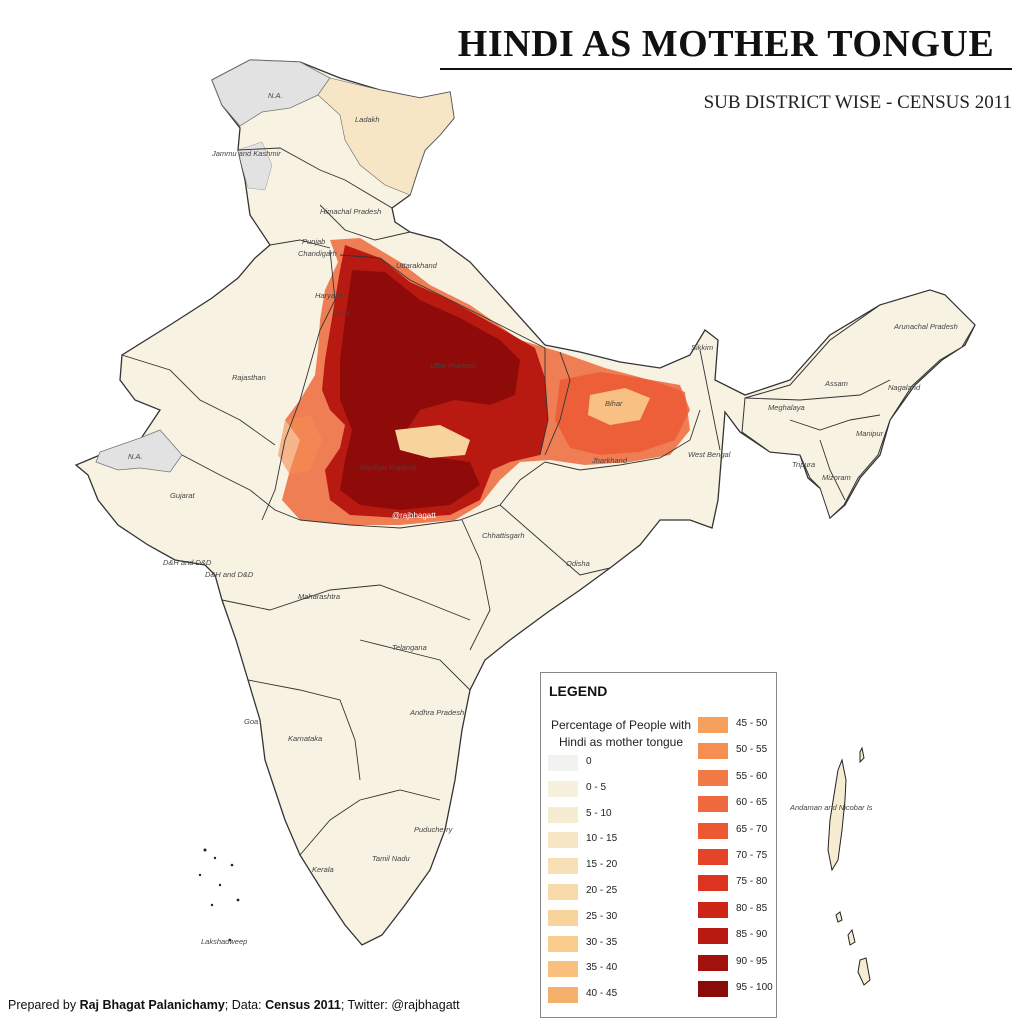 This screenshot has height=1024, width=1024. Describe the element at coordinates (425, 1005) in the screenshot. I see `credit-twitter: @rajbhagatt` at that location.